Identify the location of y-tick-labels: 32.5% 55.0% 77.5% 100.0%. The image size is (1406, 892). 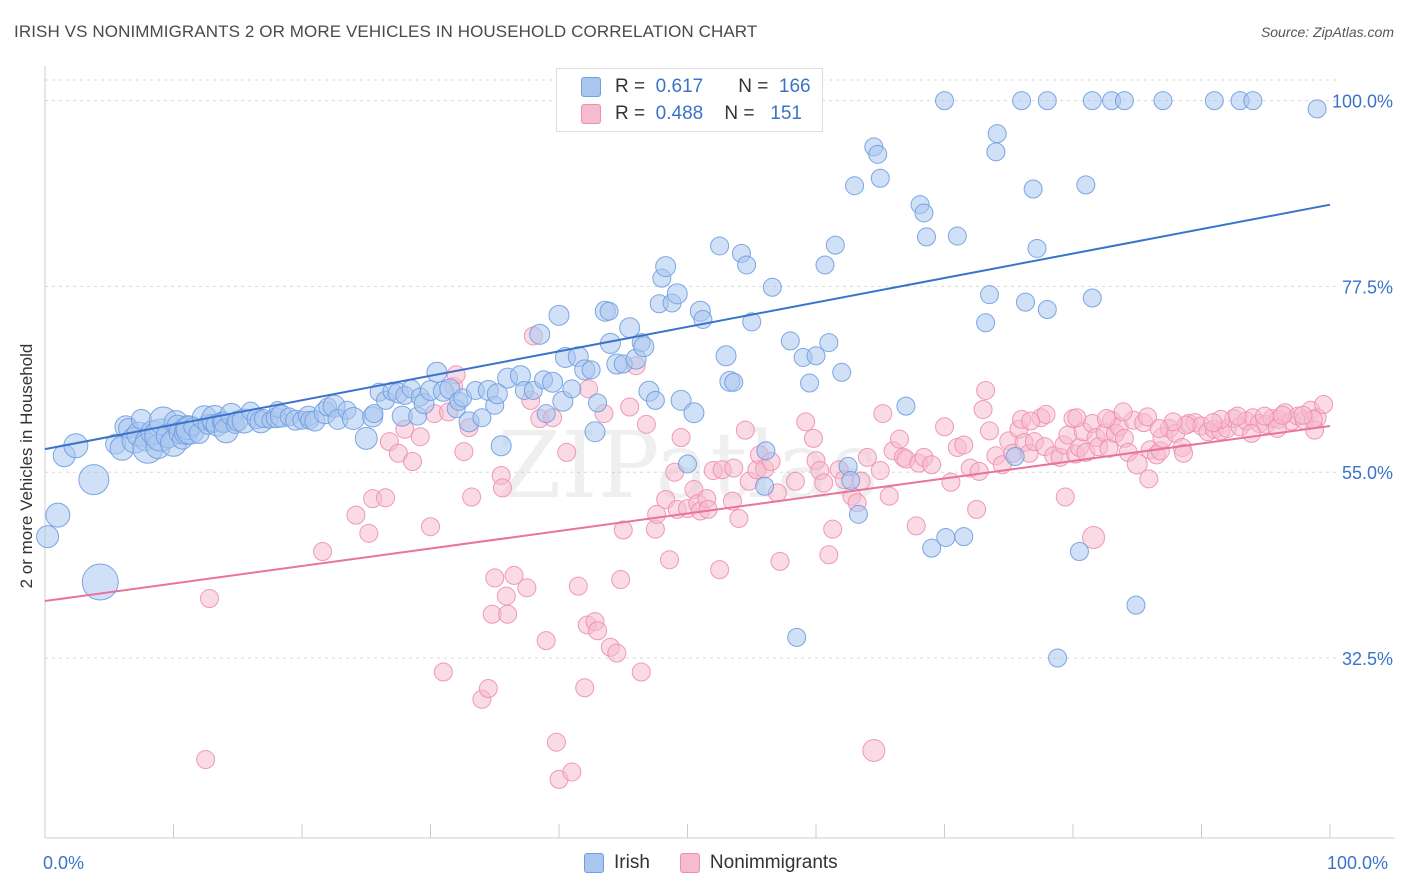
(1362, 380).